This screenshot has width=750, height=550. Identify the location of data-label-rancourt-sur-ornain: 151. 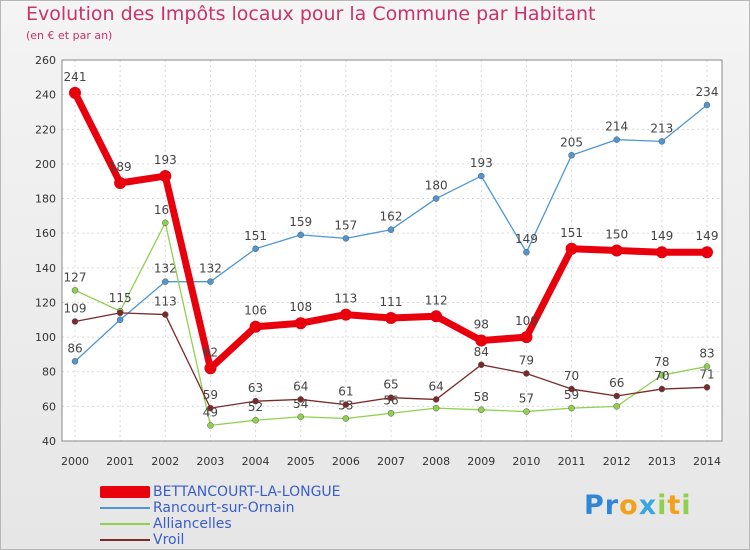
(255, 236).